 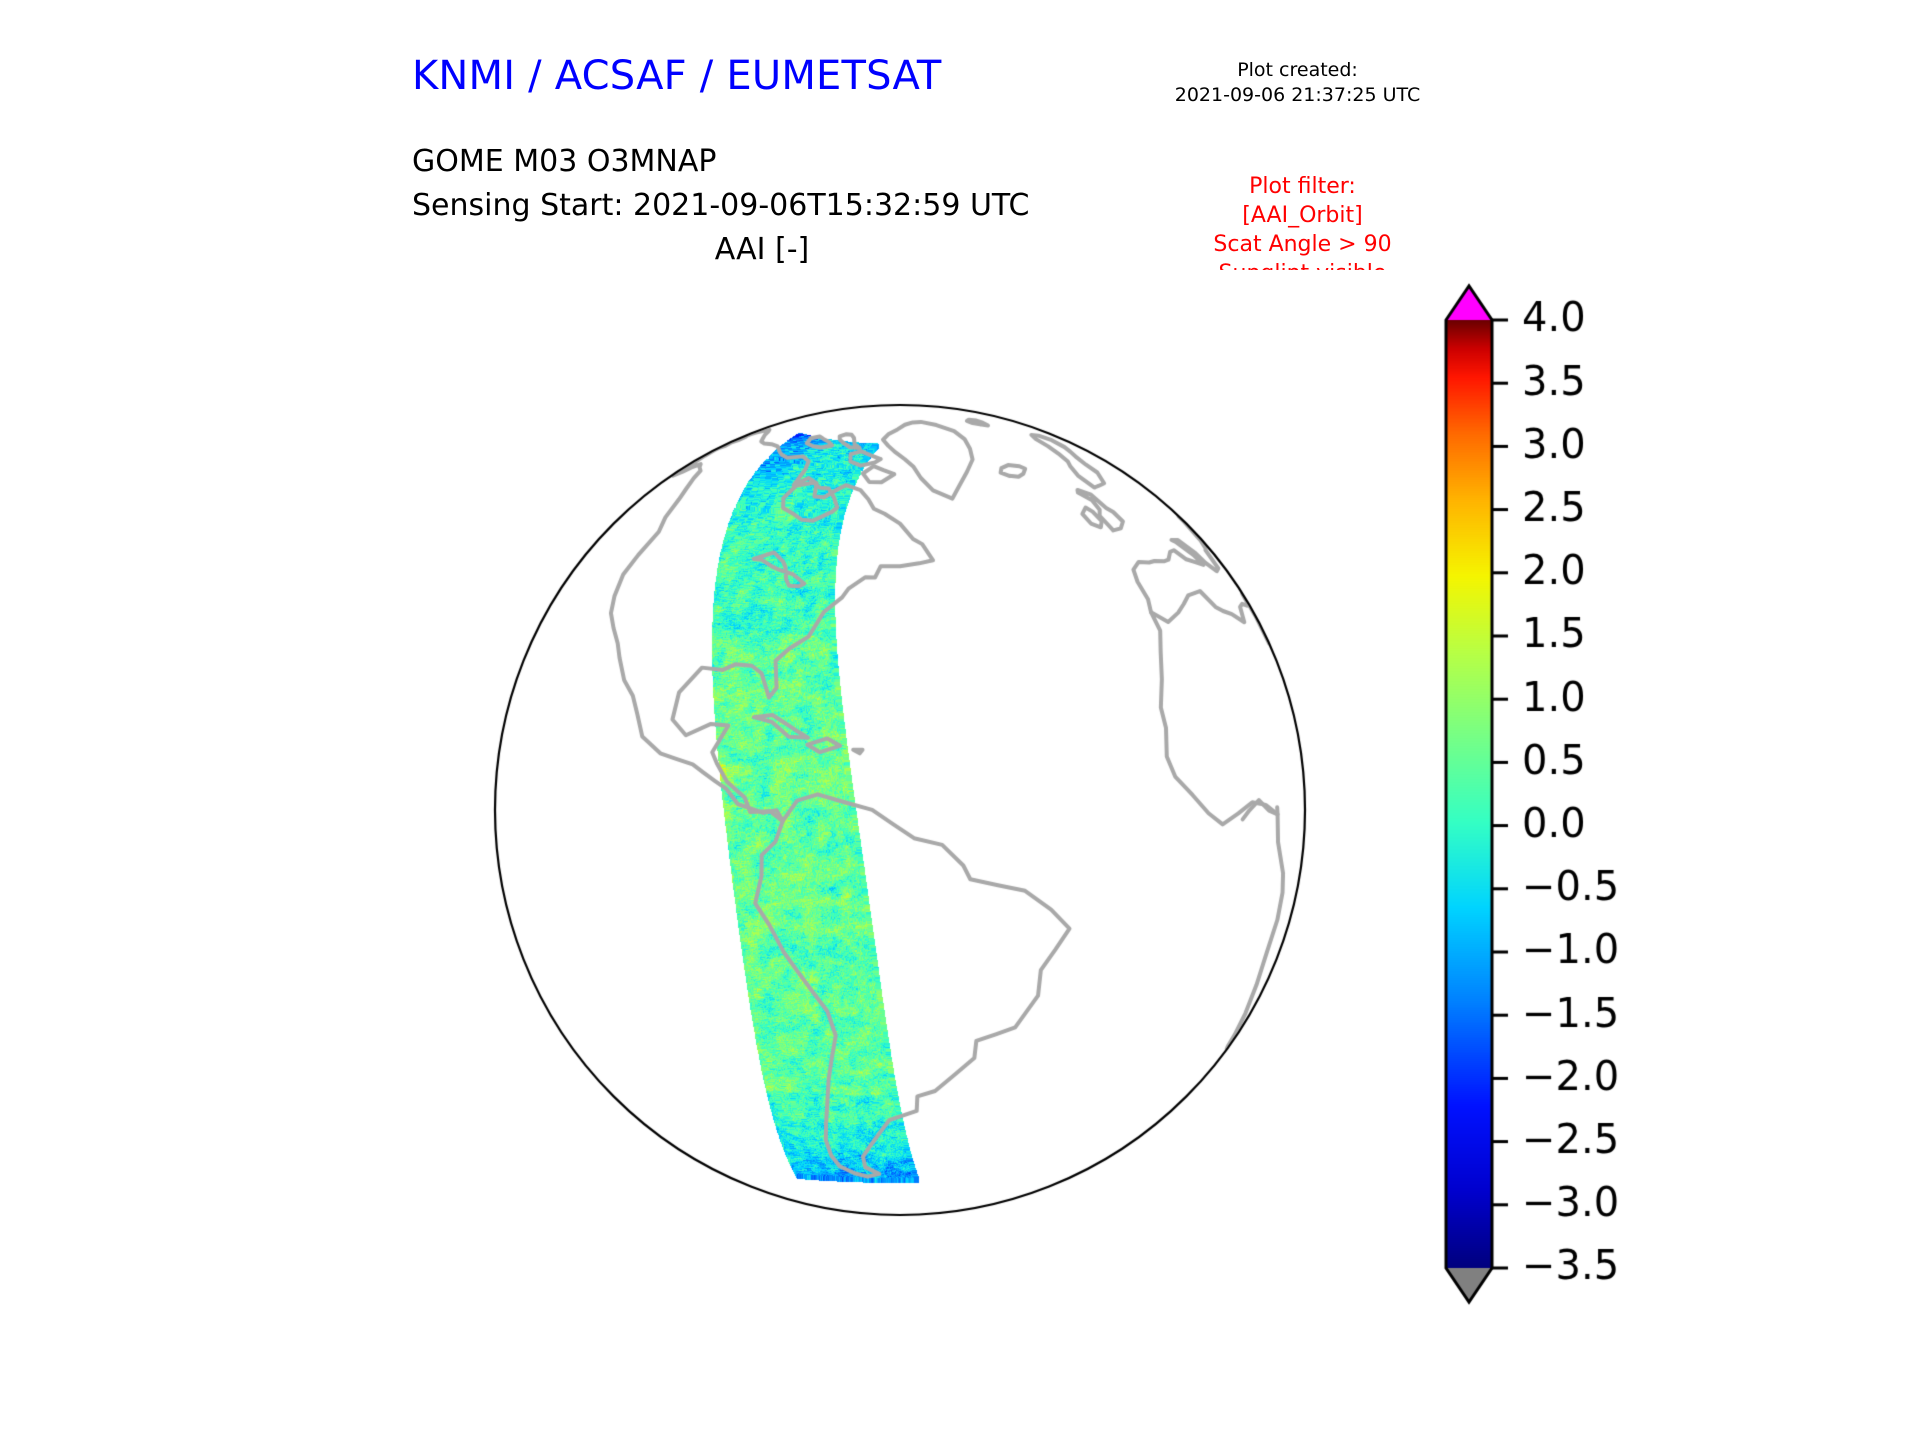 I want to click on plot-created-label: Plot created:, so click(x=1297, y=70).